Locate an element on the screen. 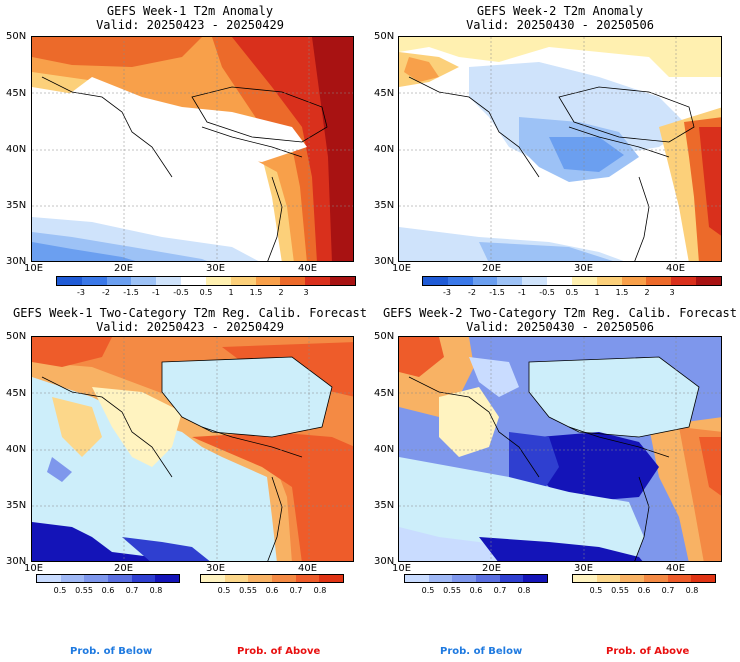  panel4-lat-30: 30N is located at coordinates (384, 561).